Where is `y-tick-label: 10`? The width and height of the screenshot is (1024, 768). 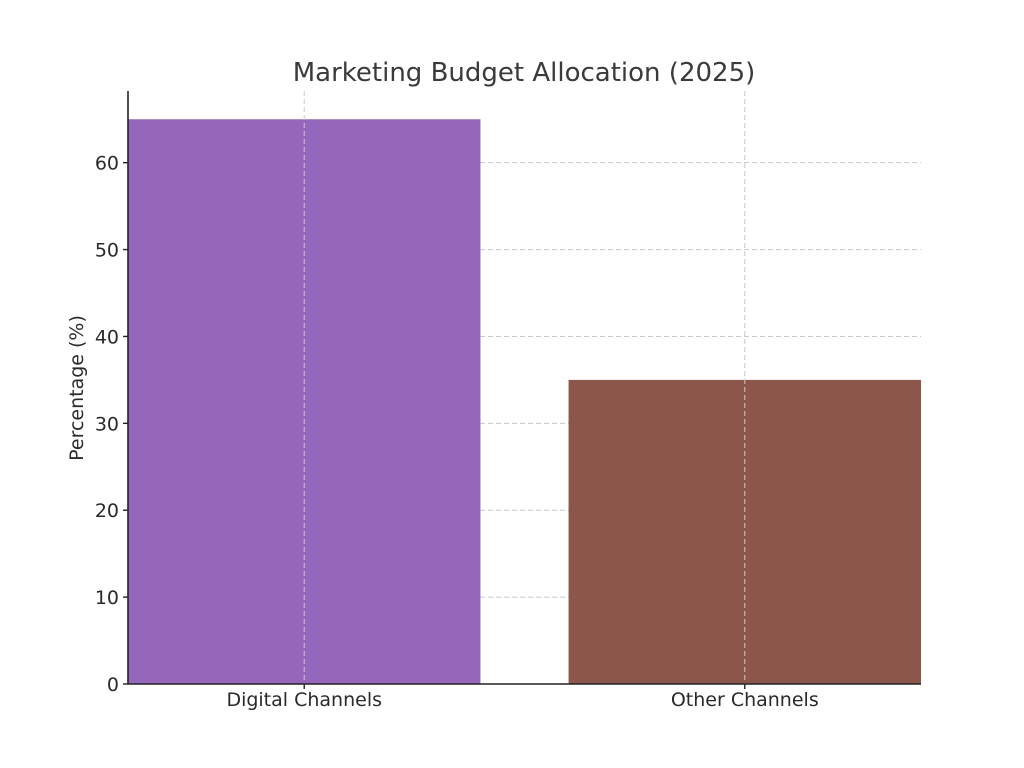 y-tick-label: 10 is located at coordinates (107, 598).